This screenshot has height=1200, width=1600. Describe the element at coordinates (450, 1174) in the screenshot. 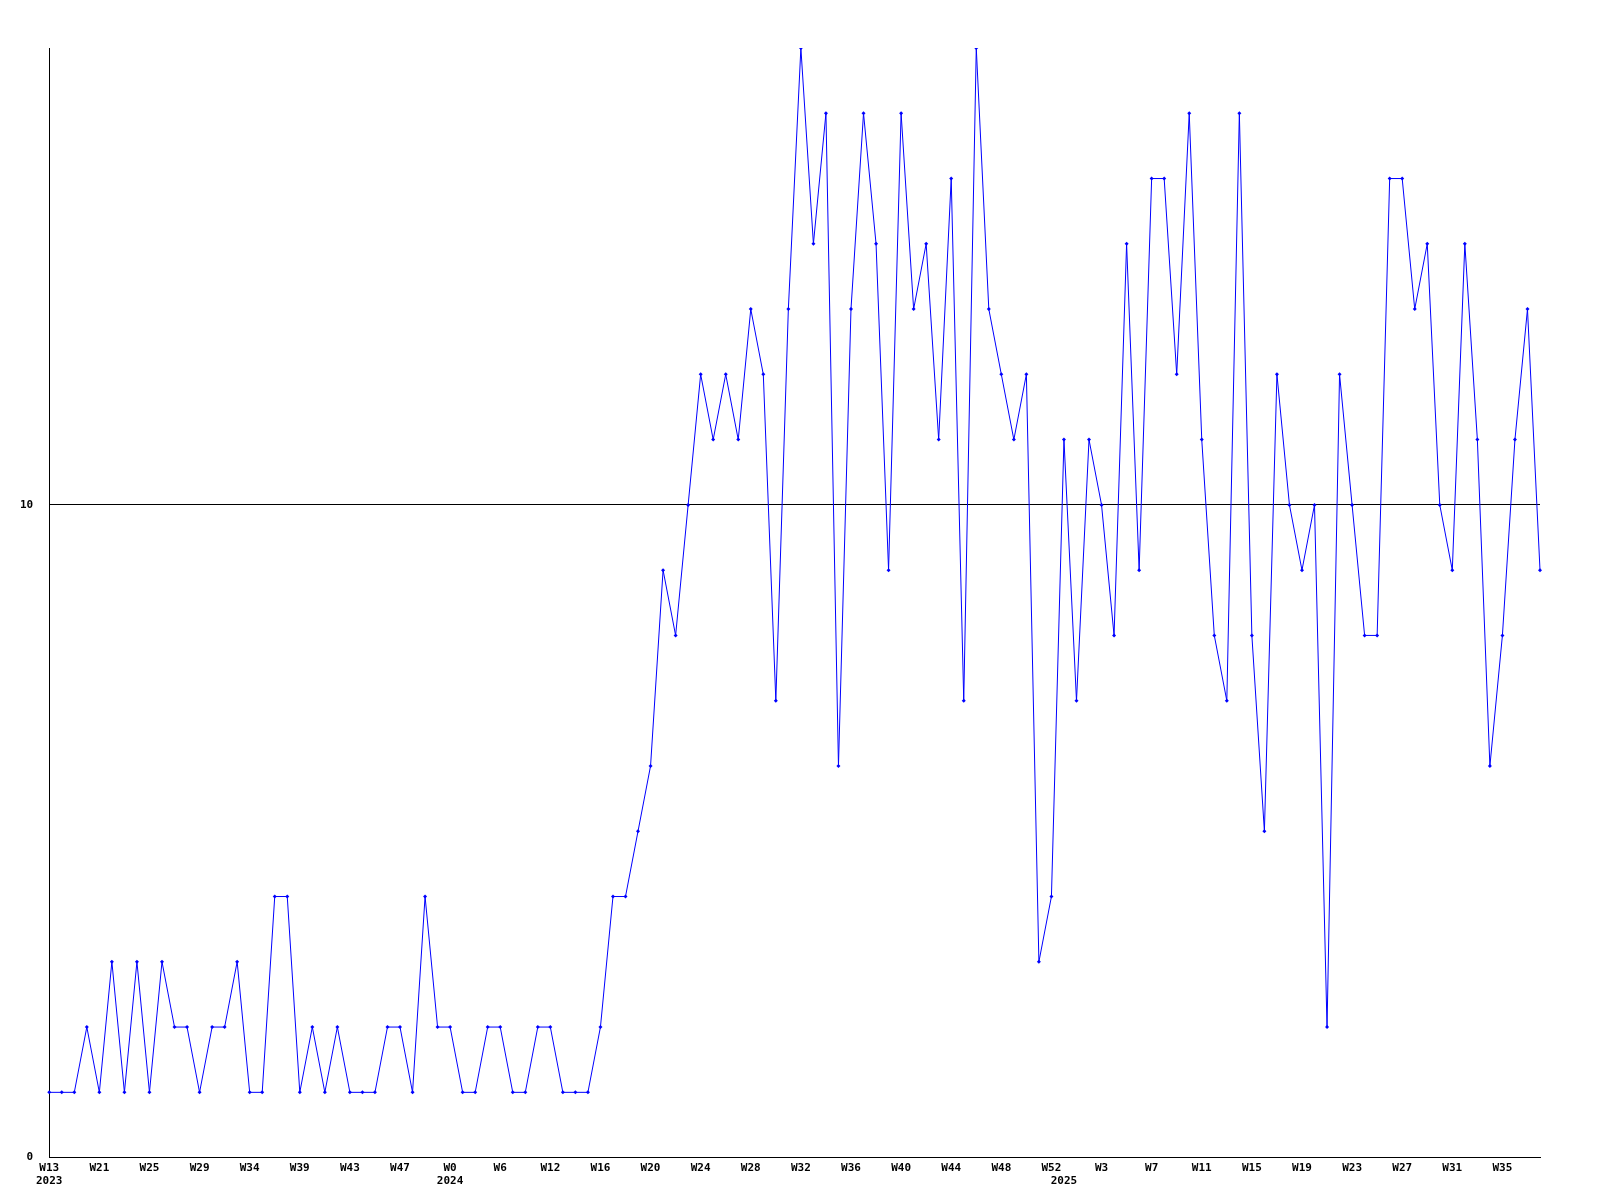

I see `x-tick-label: W0 2024` at that location.